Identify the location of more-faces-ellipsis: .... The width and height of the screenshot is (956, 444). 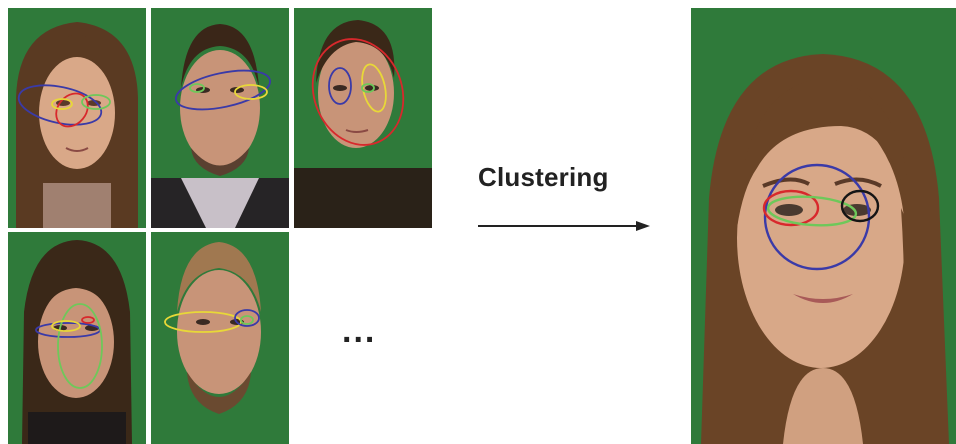
(359, 331).